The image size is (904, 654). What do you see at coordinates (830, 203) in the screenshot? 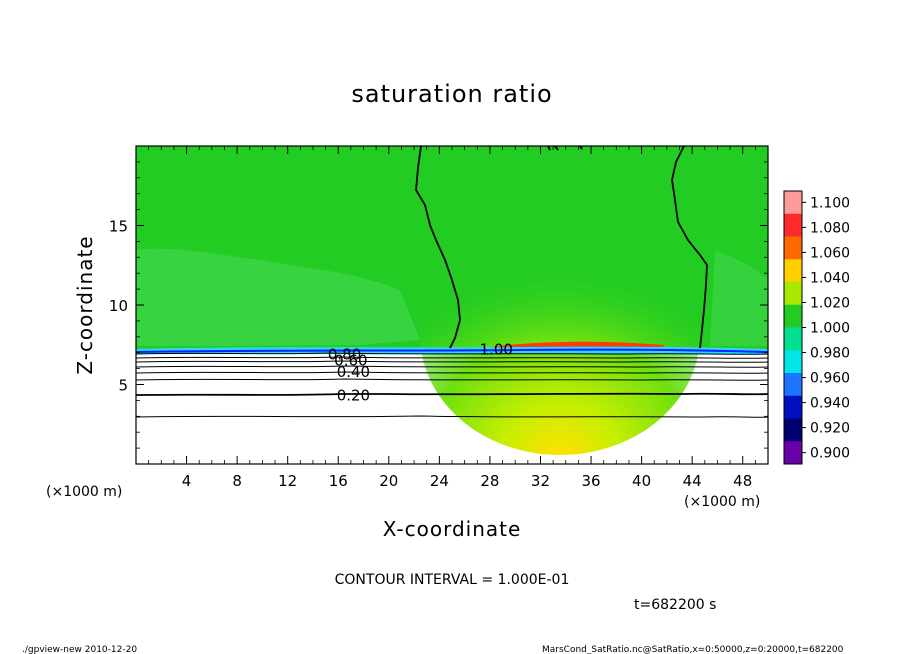
I see `colorbar-label: 1.100` at bounding box center [830, 203].